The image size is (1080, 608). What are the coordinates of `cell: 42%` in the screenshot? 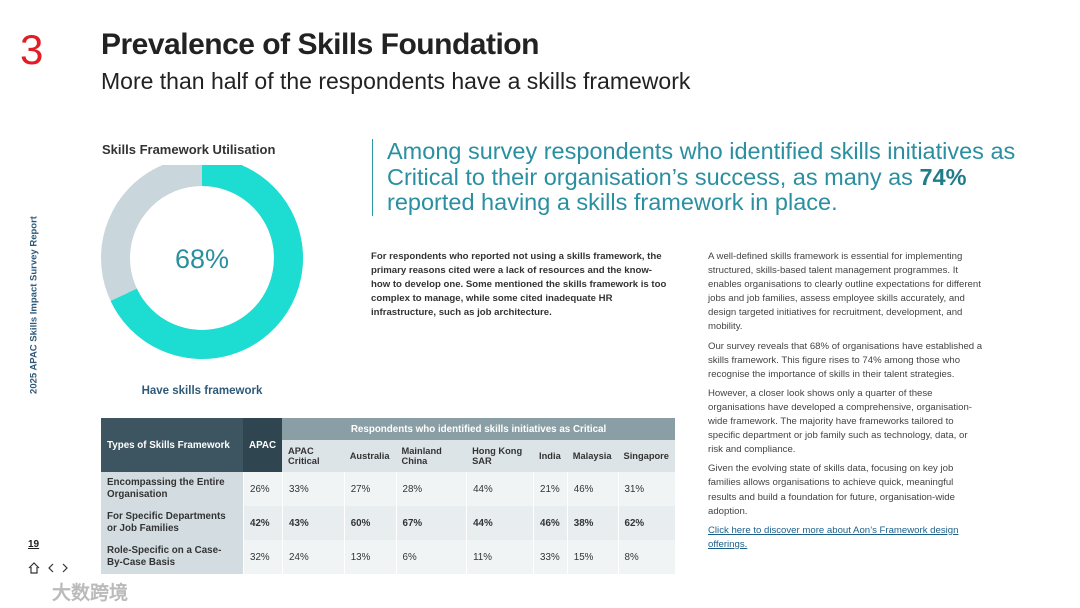 It's located at (263, 523).